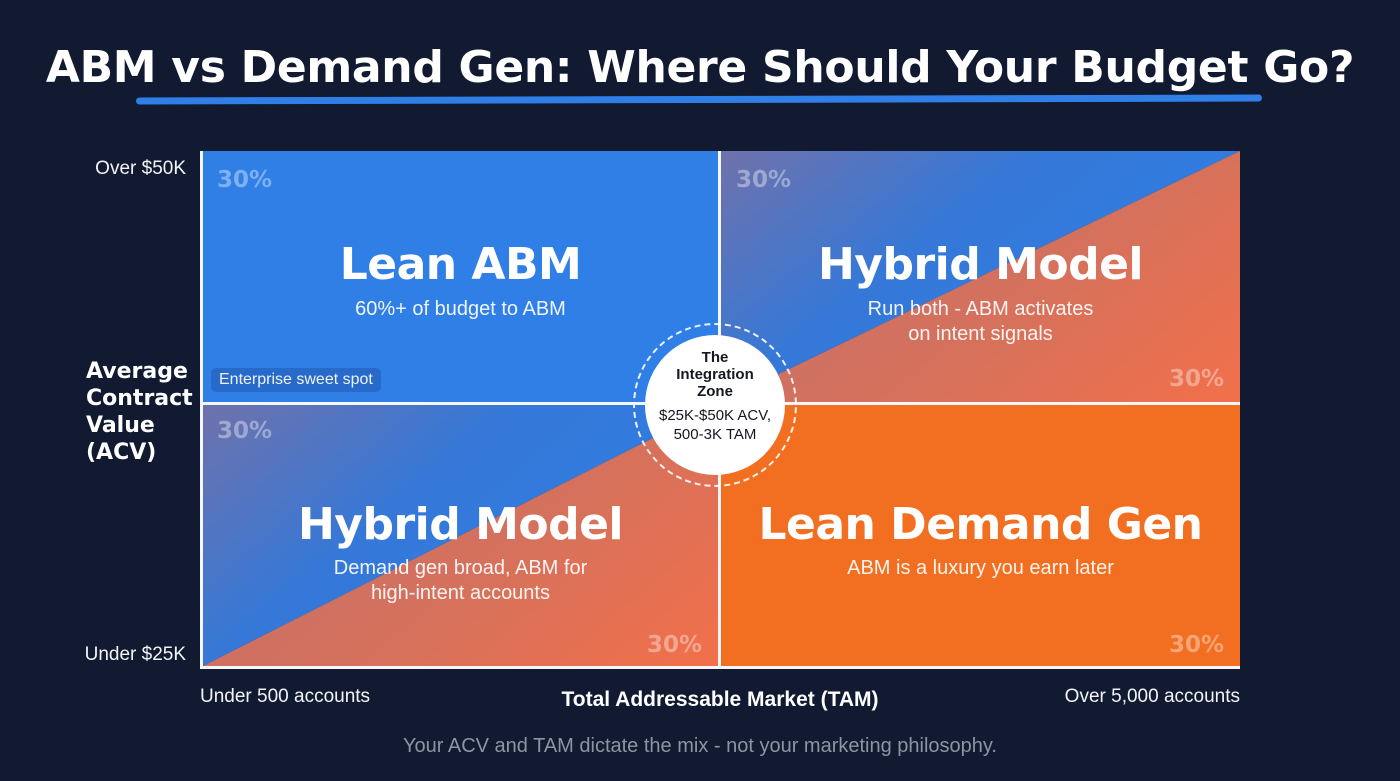 The width and height of the screenshot is (1400, 781). What do you see at coordinates (980, 309) in the screenshot?
I see `quadrant-subtitle-line: Run both - ABM activates` at bounding box center [980, 309].